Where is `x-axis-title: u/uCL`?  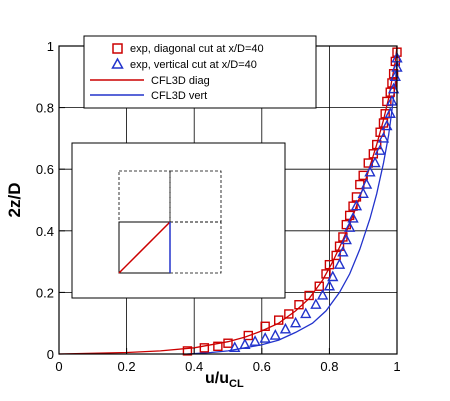 x-axis-title: u/uCL is located at coordinates (224, 380).